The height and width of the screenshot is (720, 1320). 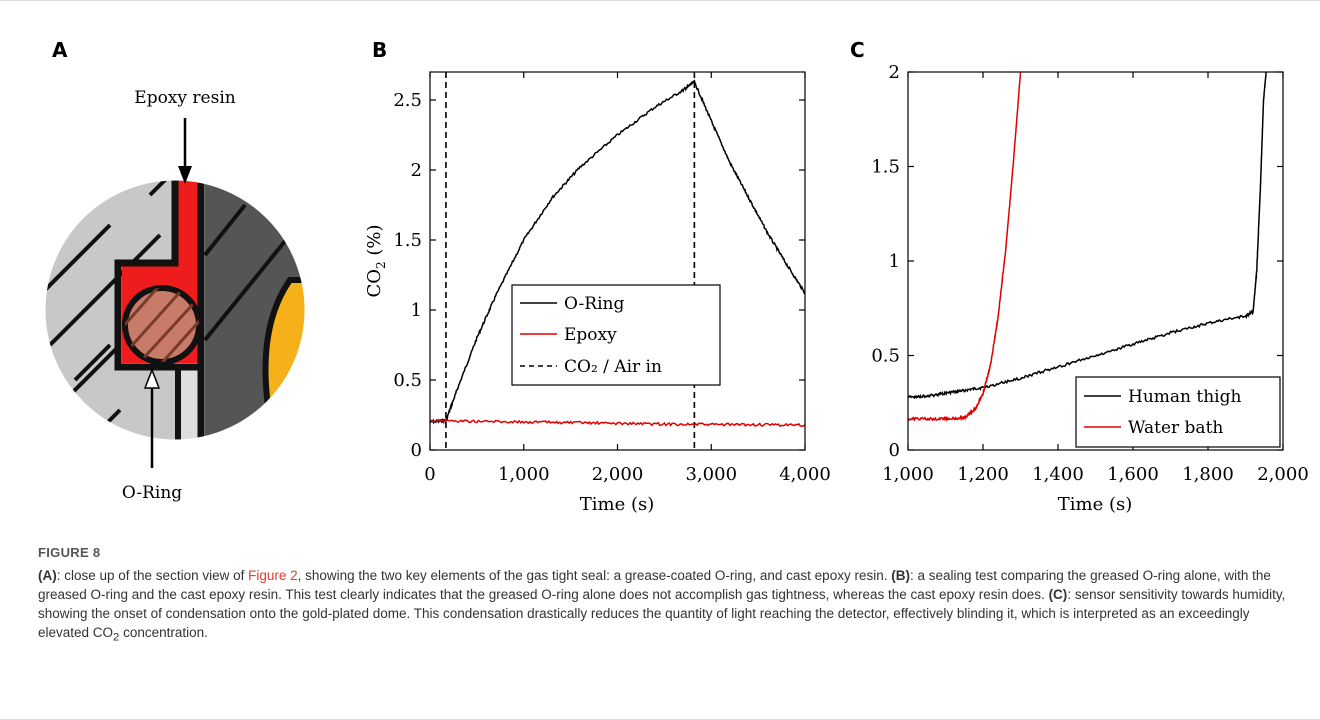 I want to click on oring-arrow-head, so click(x=152, y=378).